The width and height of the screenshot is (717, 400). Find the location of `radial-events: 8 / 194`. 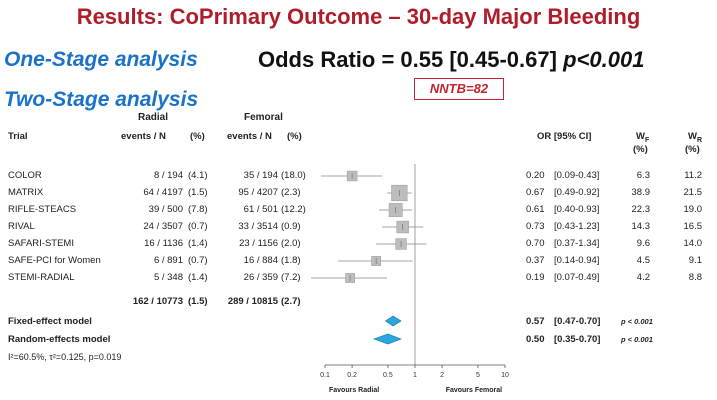

radial-events: 8 / 194 is located at coordinates (168, 175).